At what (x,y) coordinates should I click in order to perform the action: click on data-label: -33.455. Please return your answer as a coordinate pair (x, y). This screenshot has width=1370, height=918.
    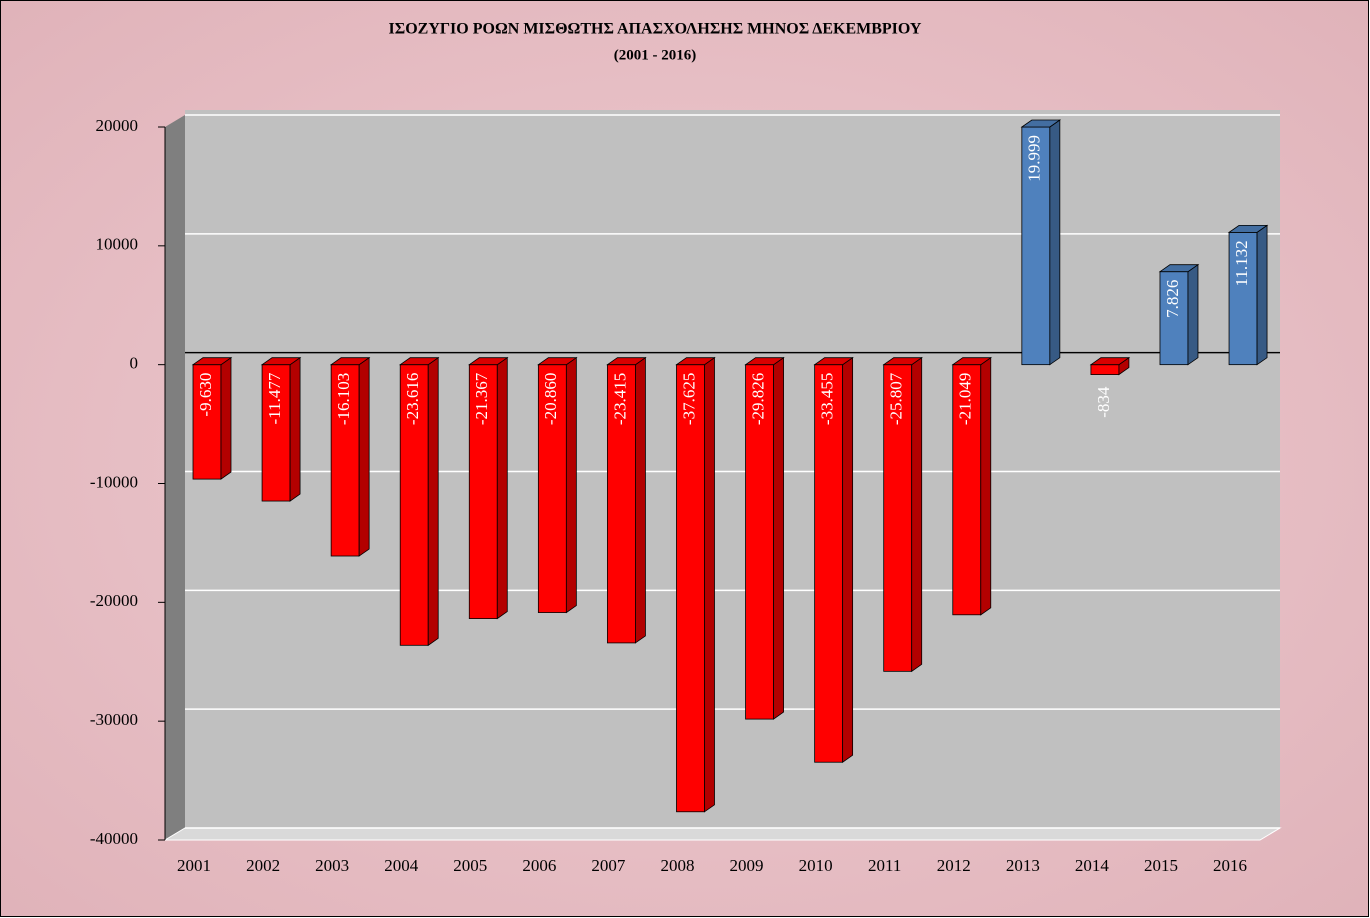
    Looking at the image, I should click on (827, 399).